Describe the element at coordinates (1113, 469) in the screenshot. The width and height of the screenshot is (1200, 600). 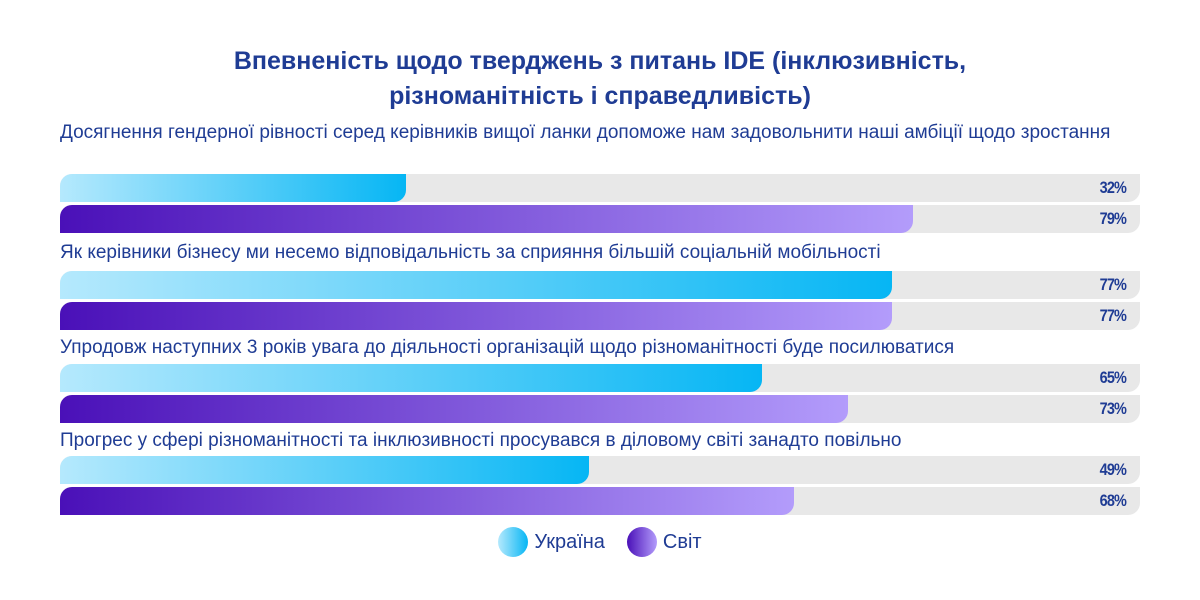
I see `data-label: 49%` at that location.